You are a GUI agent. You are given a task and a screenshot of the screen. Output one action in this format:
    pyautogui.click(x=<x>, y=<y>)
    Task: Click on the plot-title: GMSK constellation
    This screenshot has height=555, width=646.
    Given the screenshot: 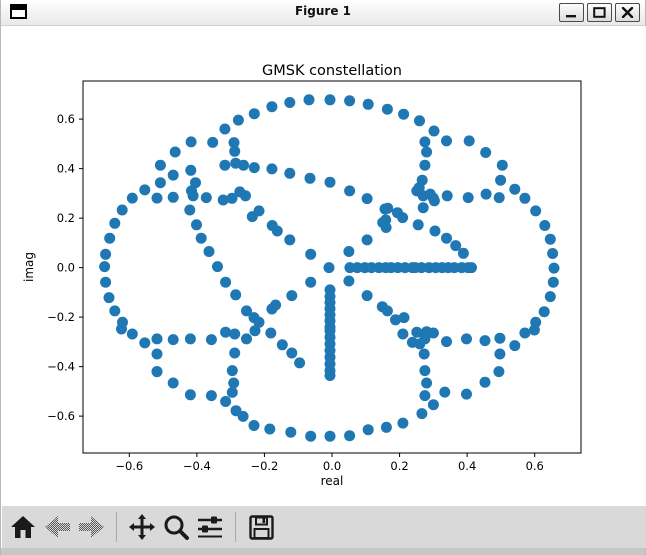 What is the action you would take?
    pyautogui.click(x=332, y=71)
    